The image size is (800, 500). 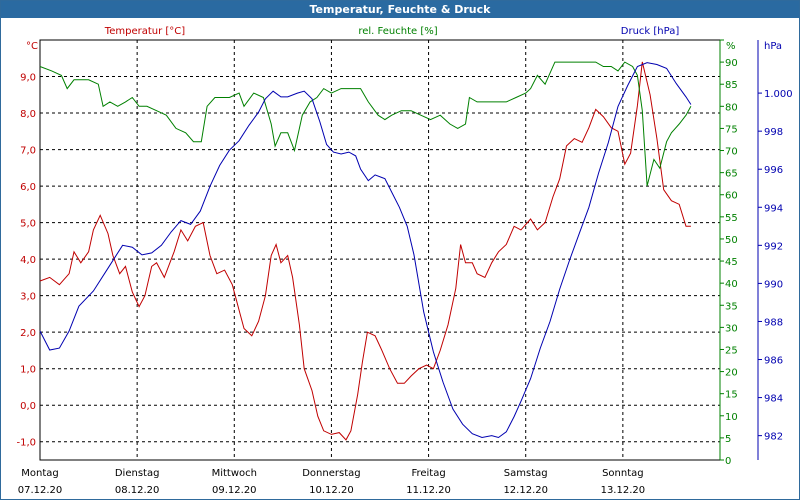 What do you see at coordinates (397, 31) in the screenshot?
I see `humidity-axis-title: rel. Feuchte [%]` at bounding box center [397, 31].